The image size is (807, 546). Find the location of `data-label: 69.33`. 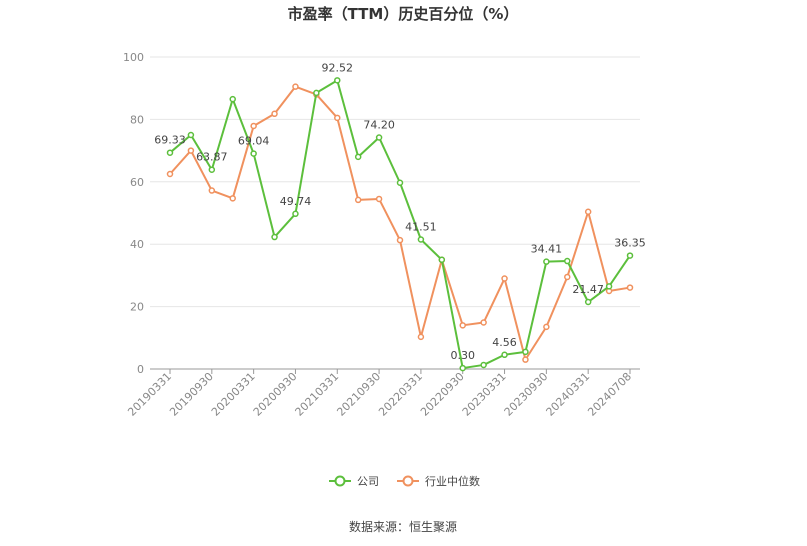

data-label: 69.33 is located at coordinates (170, 140).